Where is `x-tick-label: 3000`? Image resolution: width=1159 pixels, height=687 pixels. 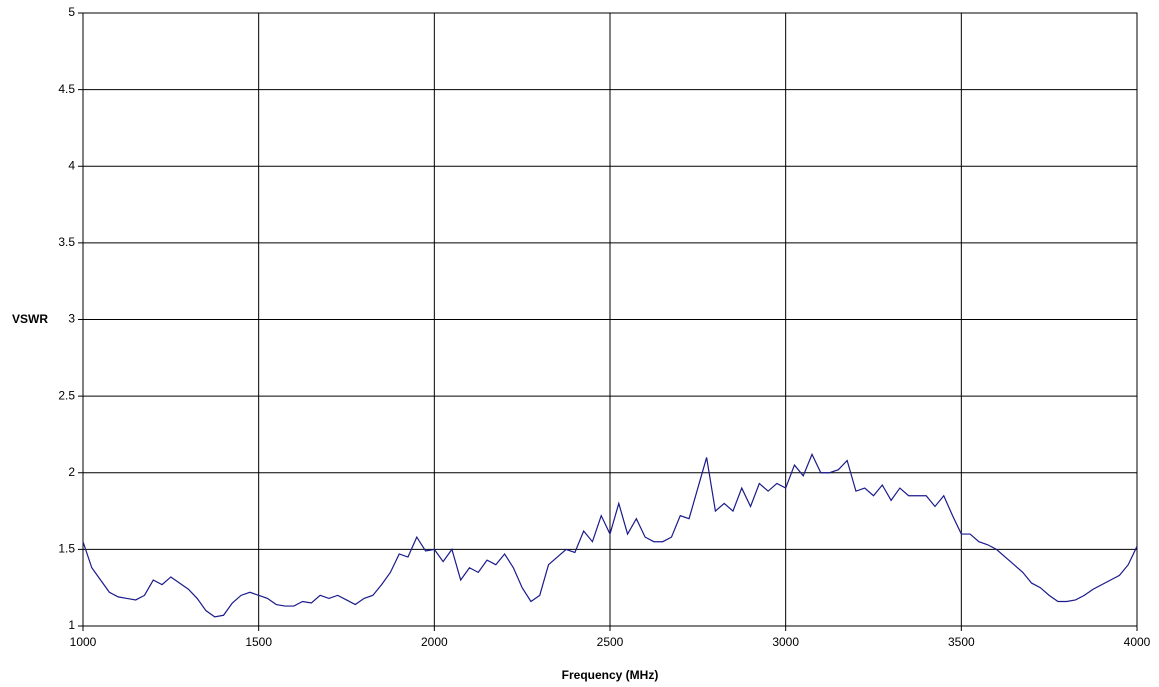 x-tick-label: 3000 is located at coordinates (785, 642).